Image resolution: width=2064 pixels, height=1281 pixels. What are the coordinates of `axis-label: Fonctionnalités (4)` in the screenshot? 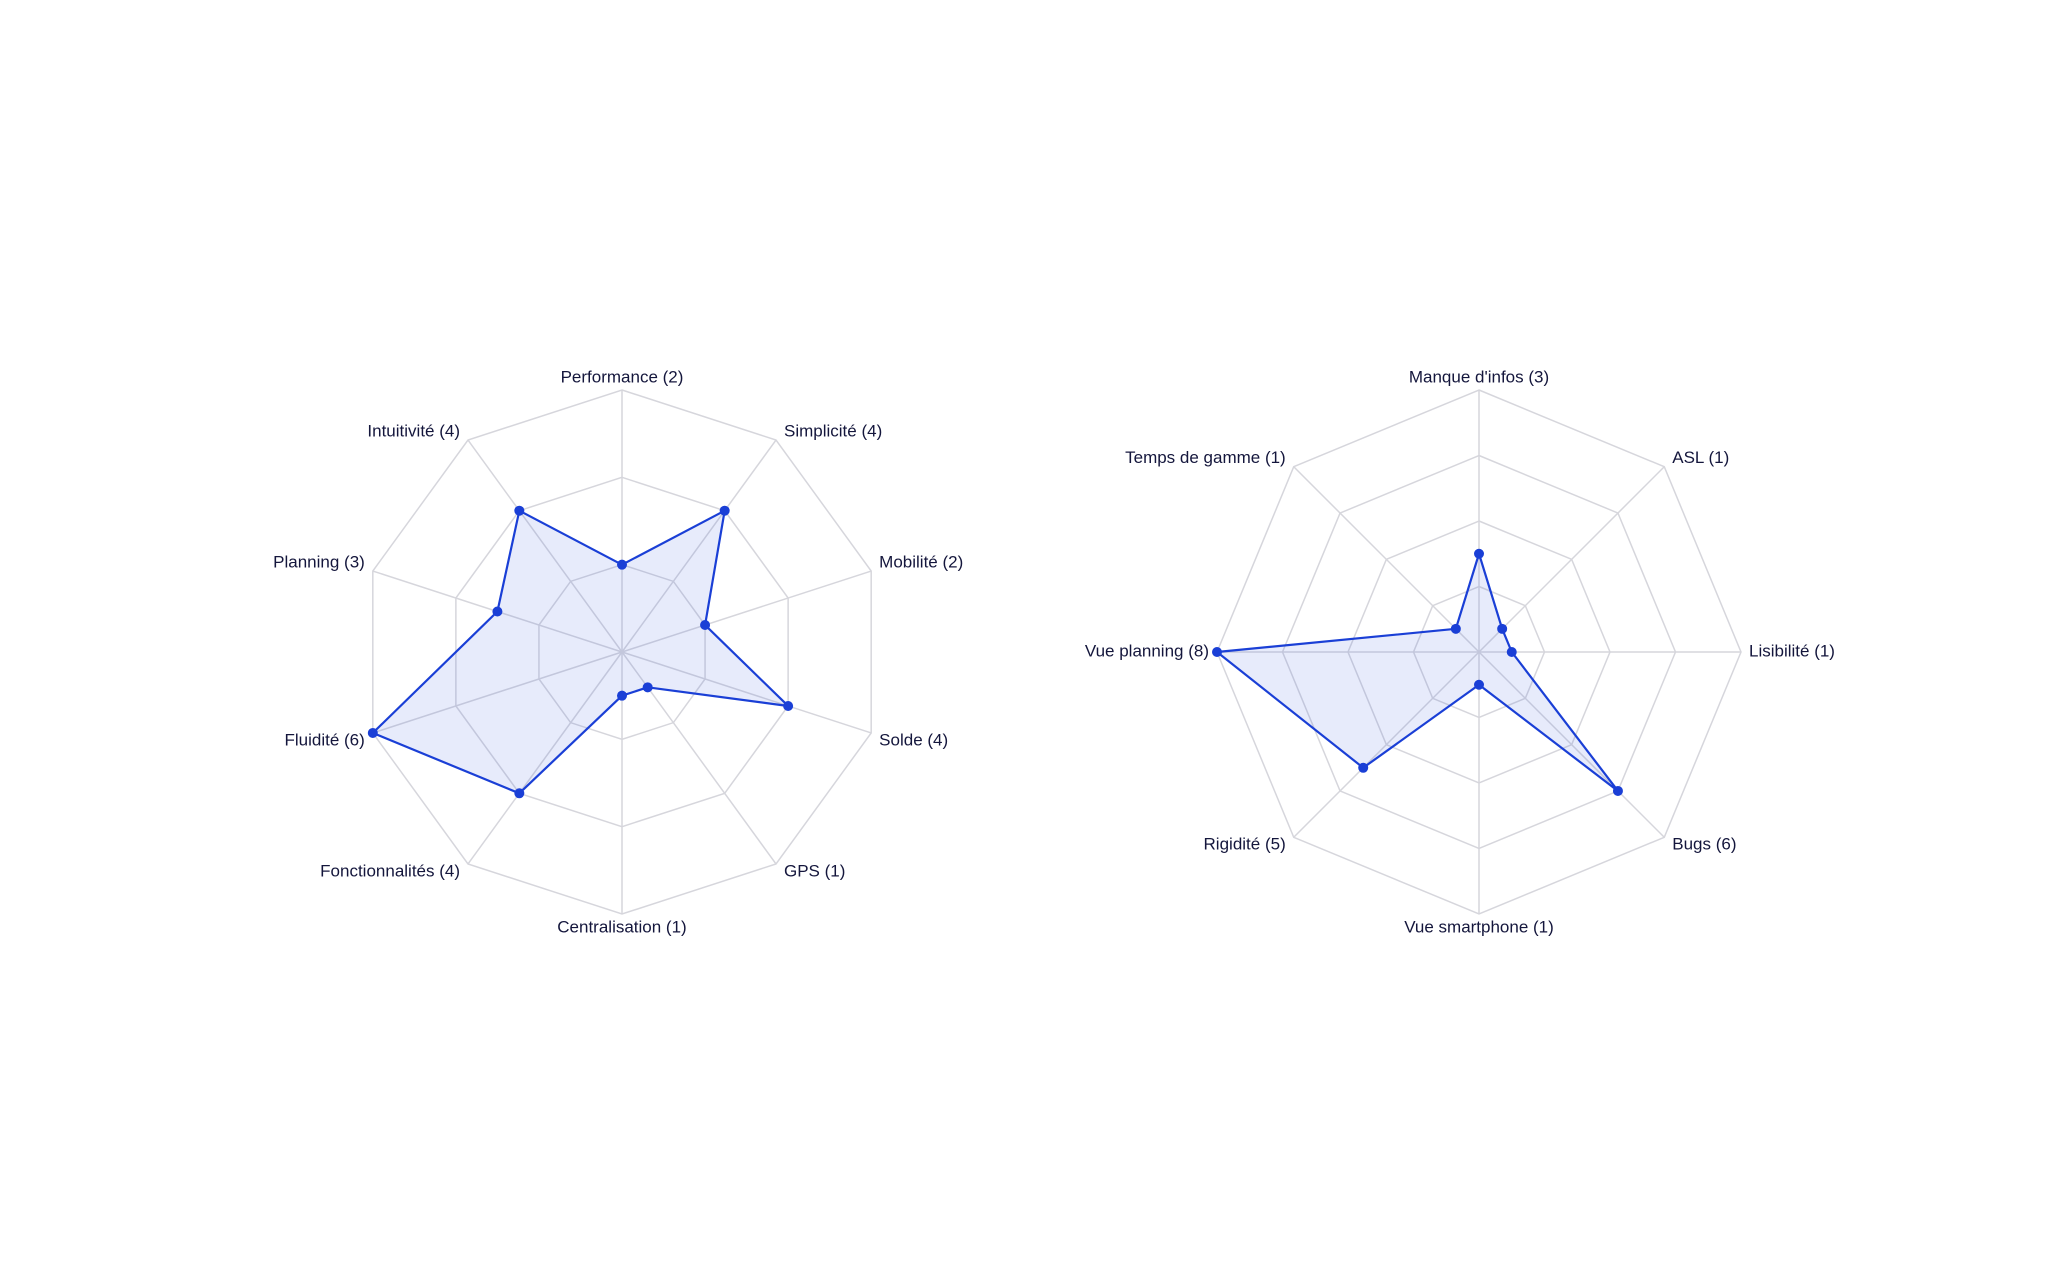 It's located at (390, 870).